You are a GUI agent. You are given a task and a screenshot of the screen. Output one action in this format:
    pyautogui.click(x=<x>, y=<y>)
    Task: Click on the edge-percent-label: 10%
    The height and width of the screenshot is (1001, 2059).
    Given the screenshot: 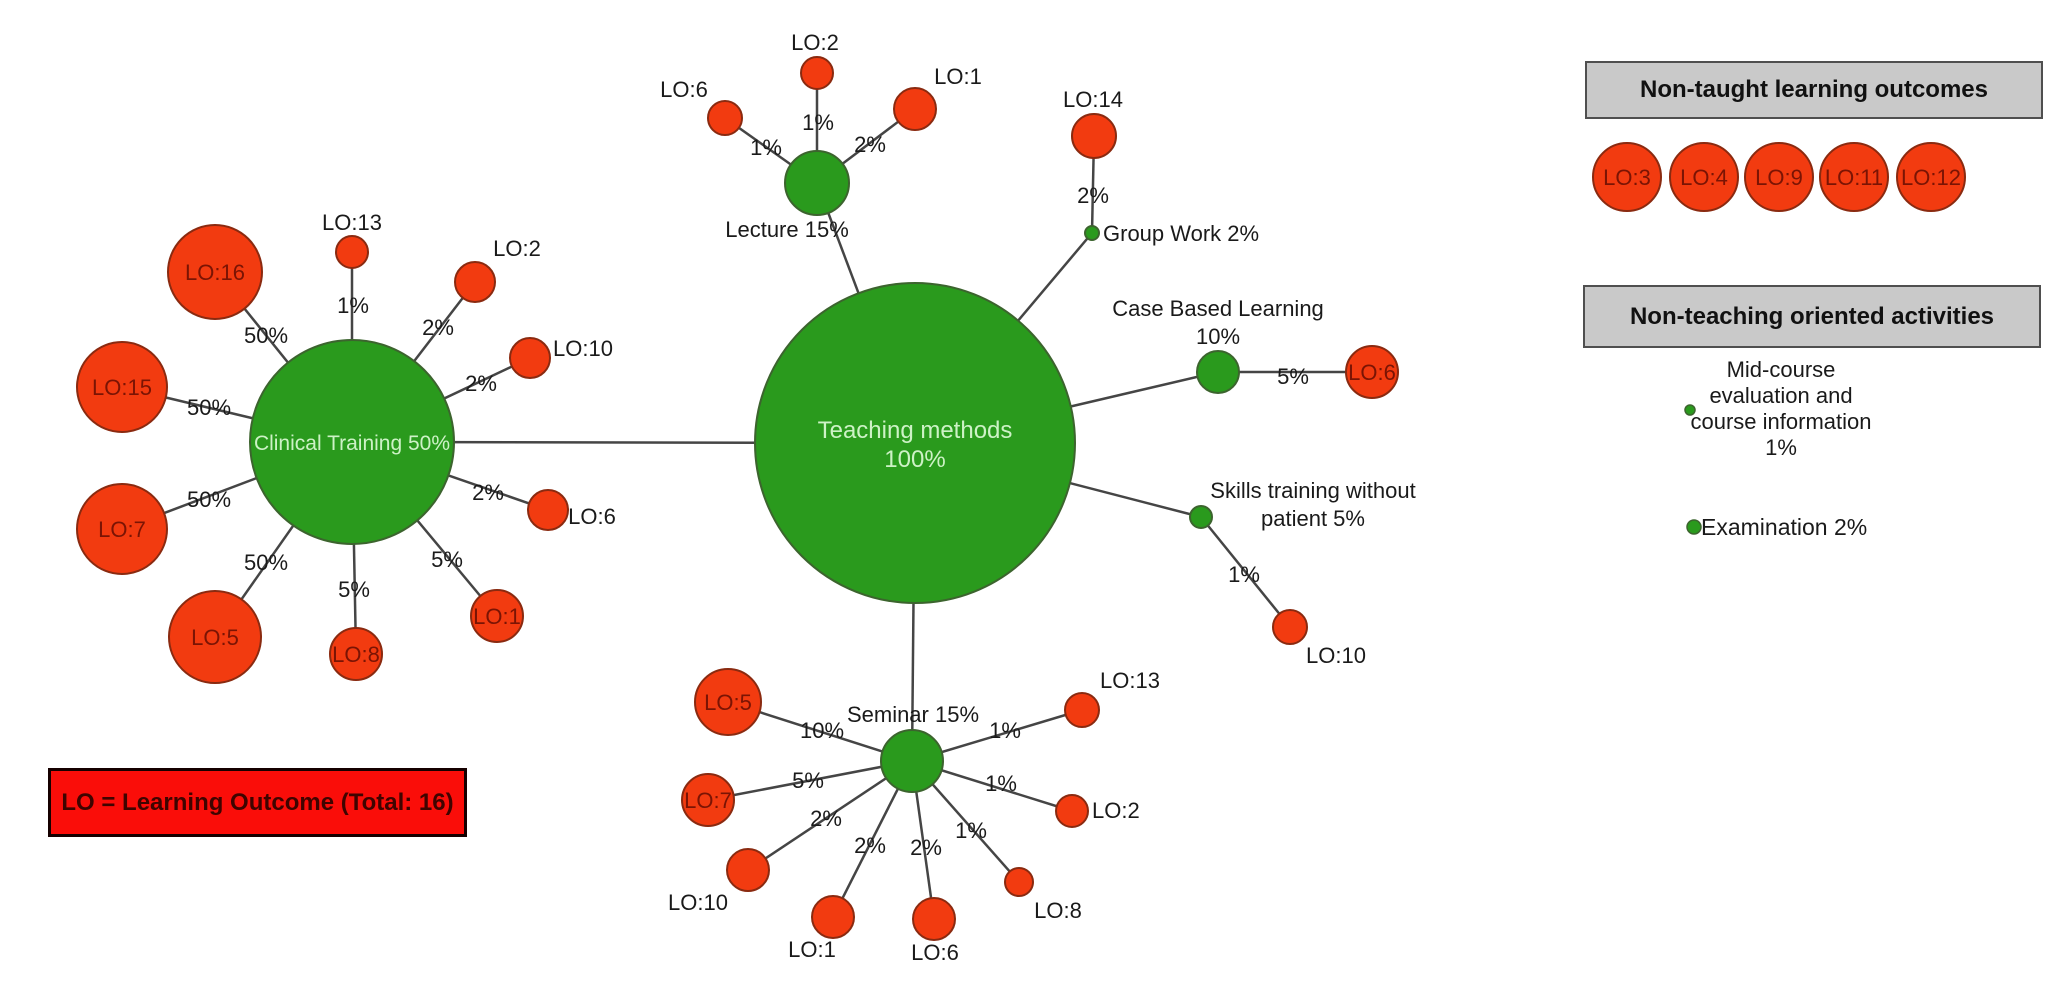 What is the action you would take?
    pyautogui.click(x=822, y=730)
    